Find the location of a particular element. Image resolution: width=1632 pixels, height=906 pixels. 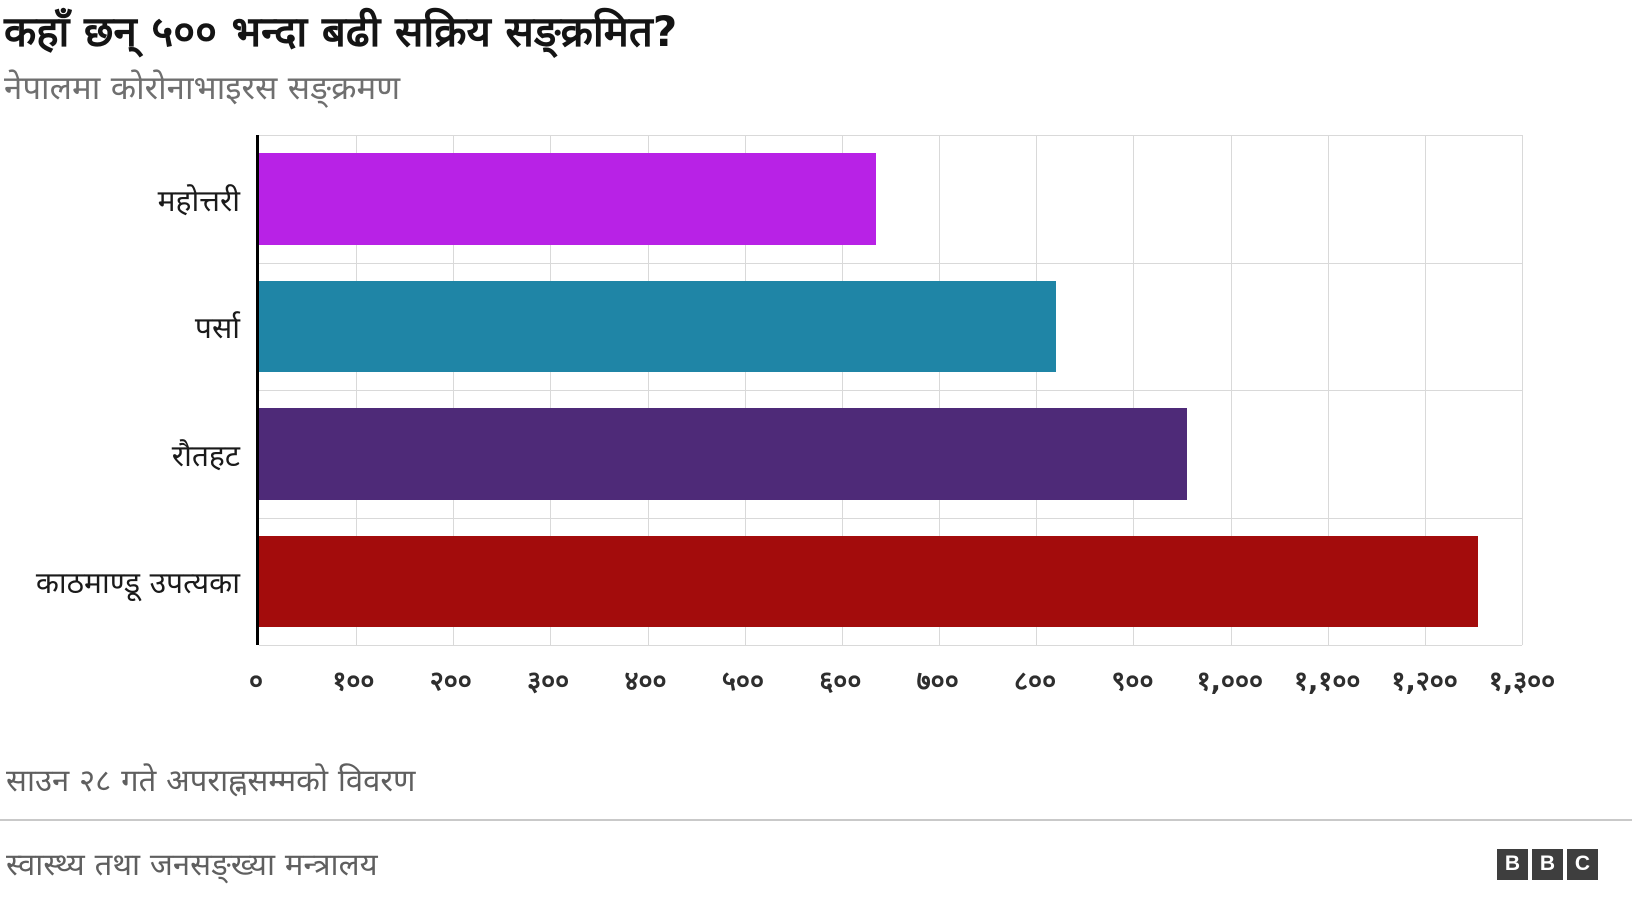

x-tick-label: १,३०० is located at coordinates (1522, 682).